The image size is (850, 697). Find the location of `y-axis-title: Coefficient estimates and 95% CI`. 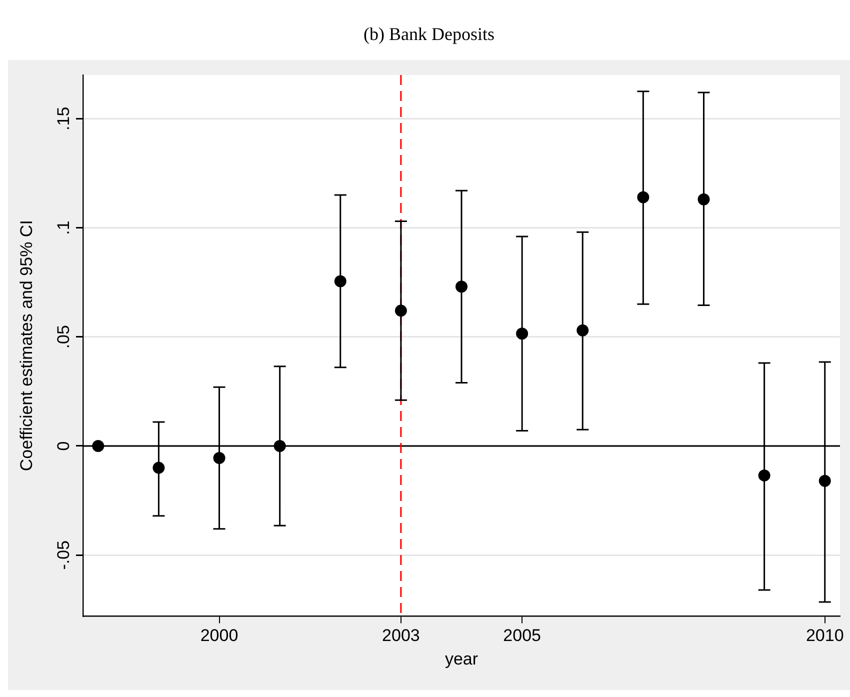

y-axis-title: Coefficient estimates and 95% CI is located at coordinates (26, 346).